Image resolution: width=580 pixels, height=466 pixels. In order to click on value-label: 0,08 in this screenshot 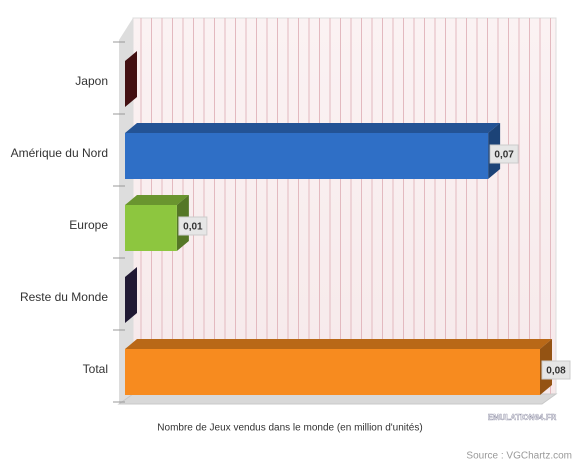, I will do `click(556, 371)`.